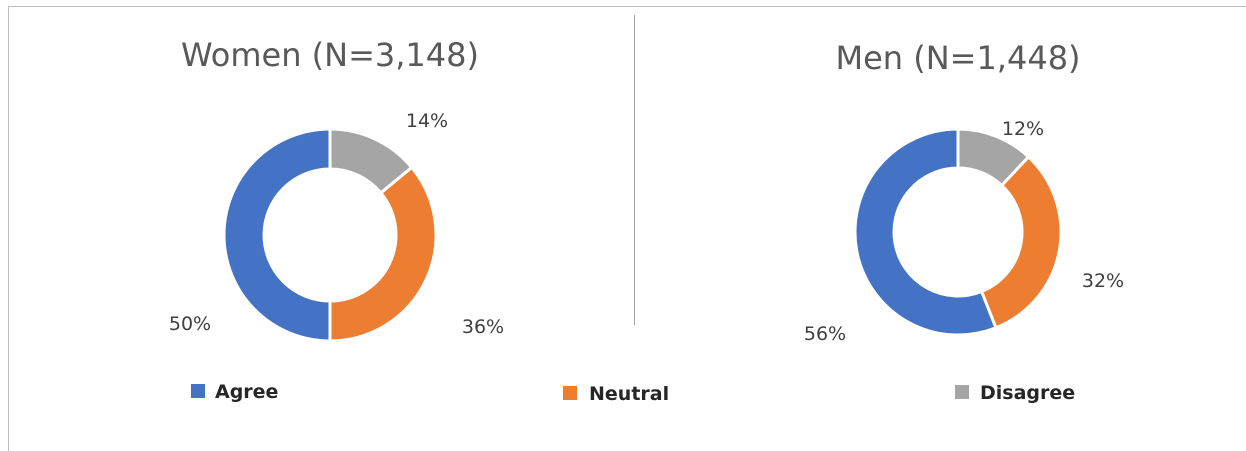  What do you see at coordinates (1103, 281) in the screenshot?
I see `men-neutral-pct-label: 32%` at bounding box center [1103, 281].